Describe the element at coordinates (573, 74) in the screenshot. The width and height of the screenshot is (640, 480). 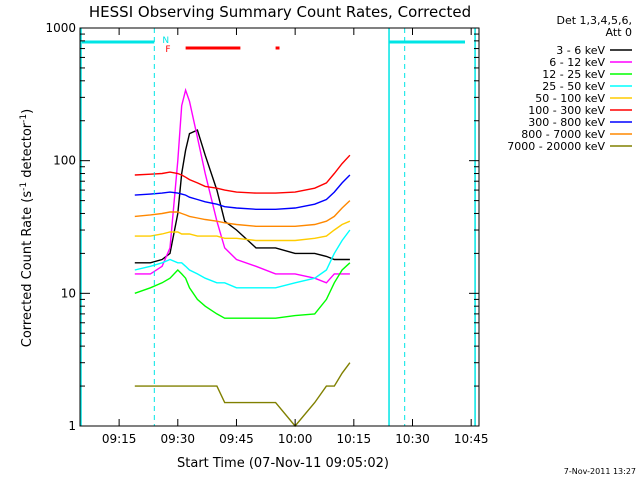
I see `legend-label-2: 12 - 25 keV` at that location.